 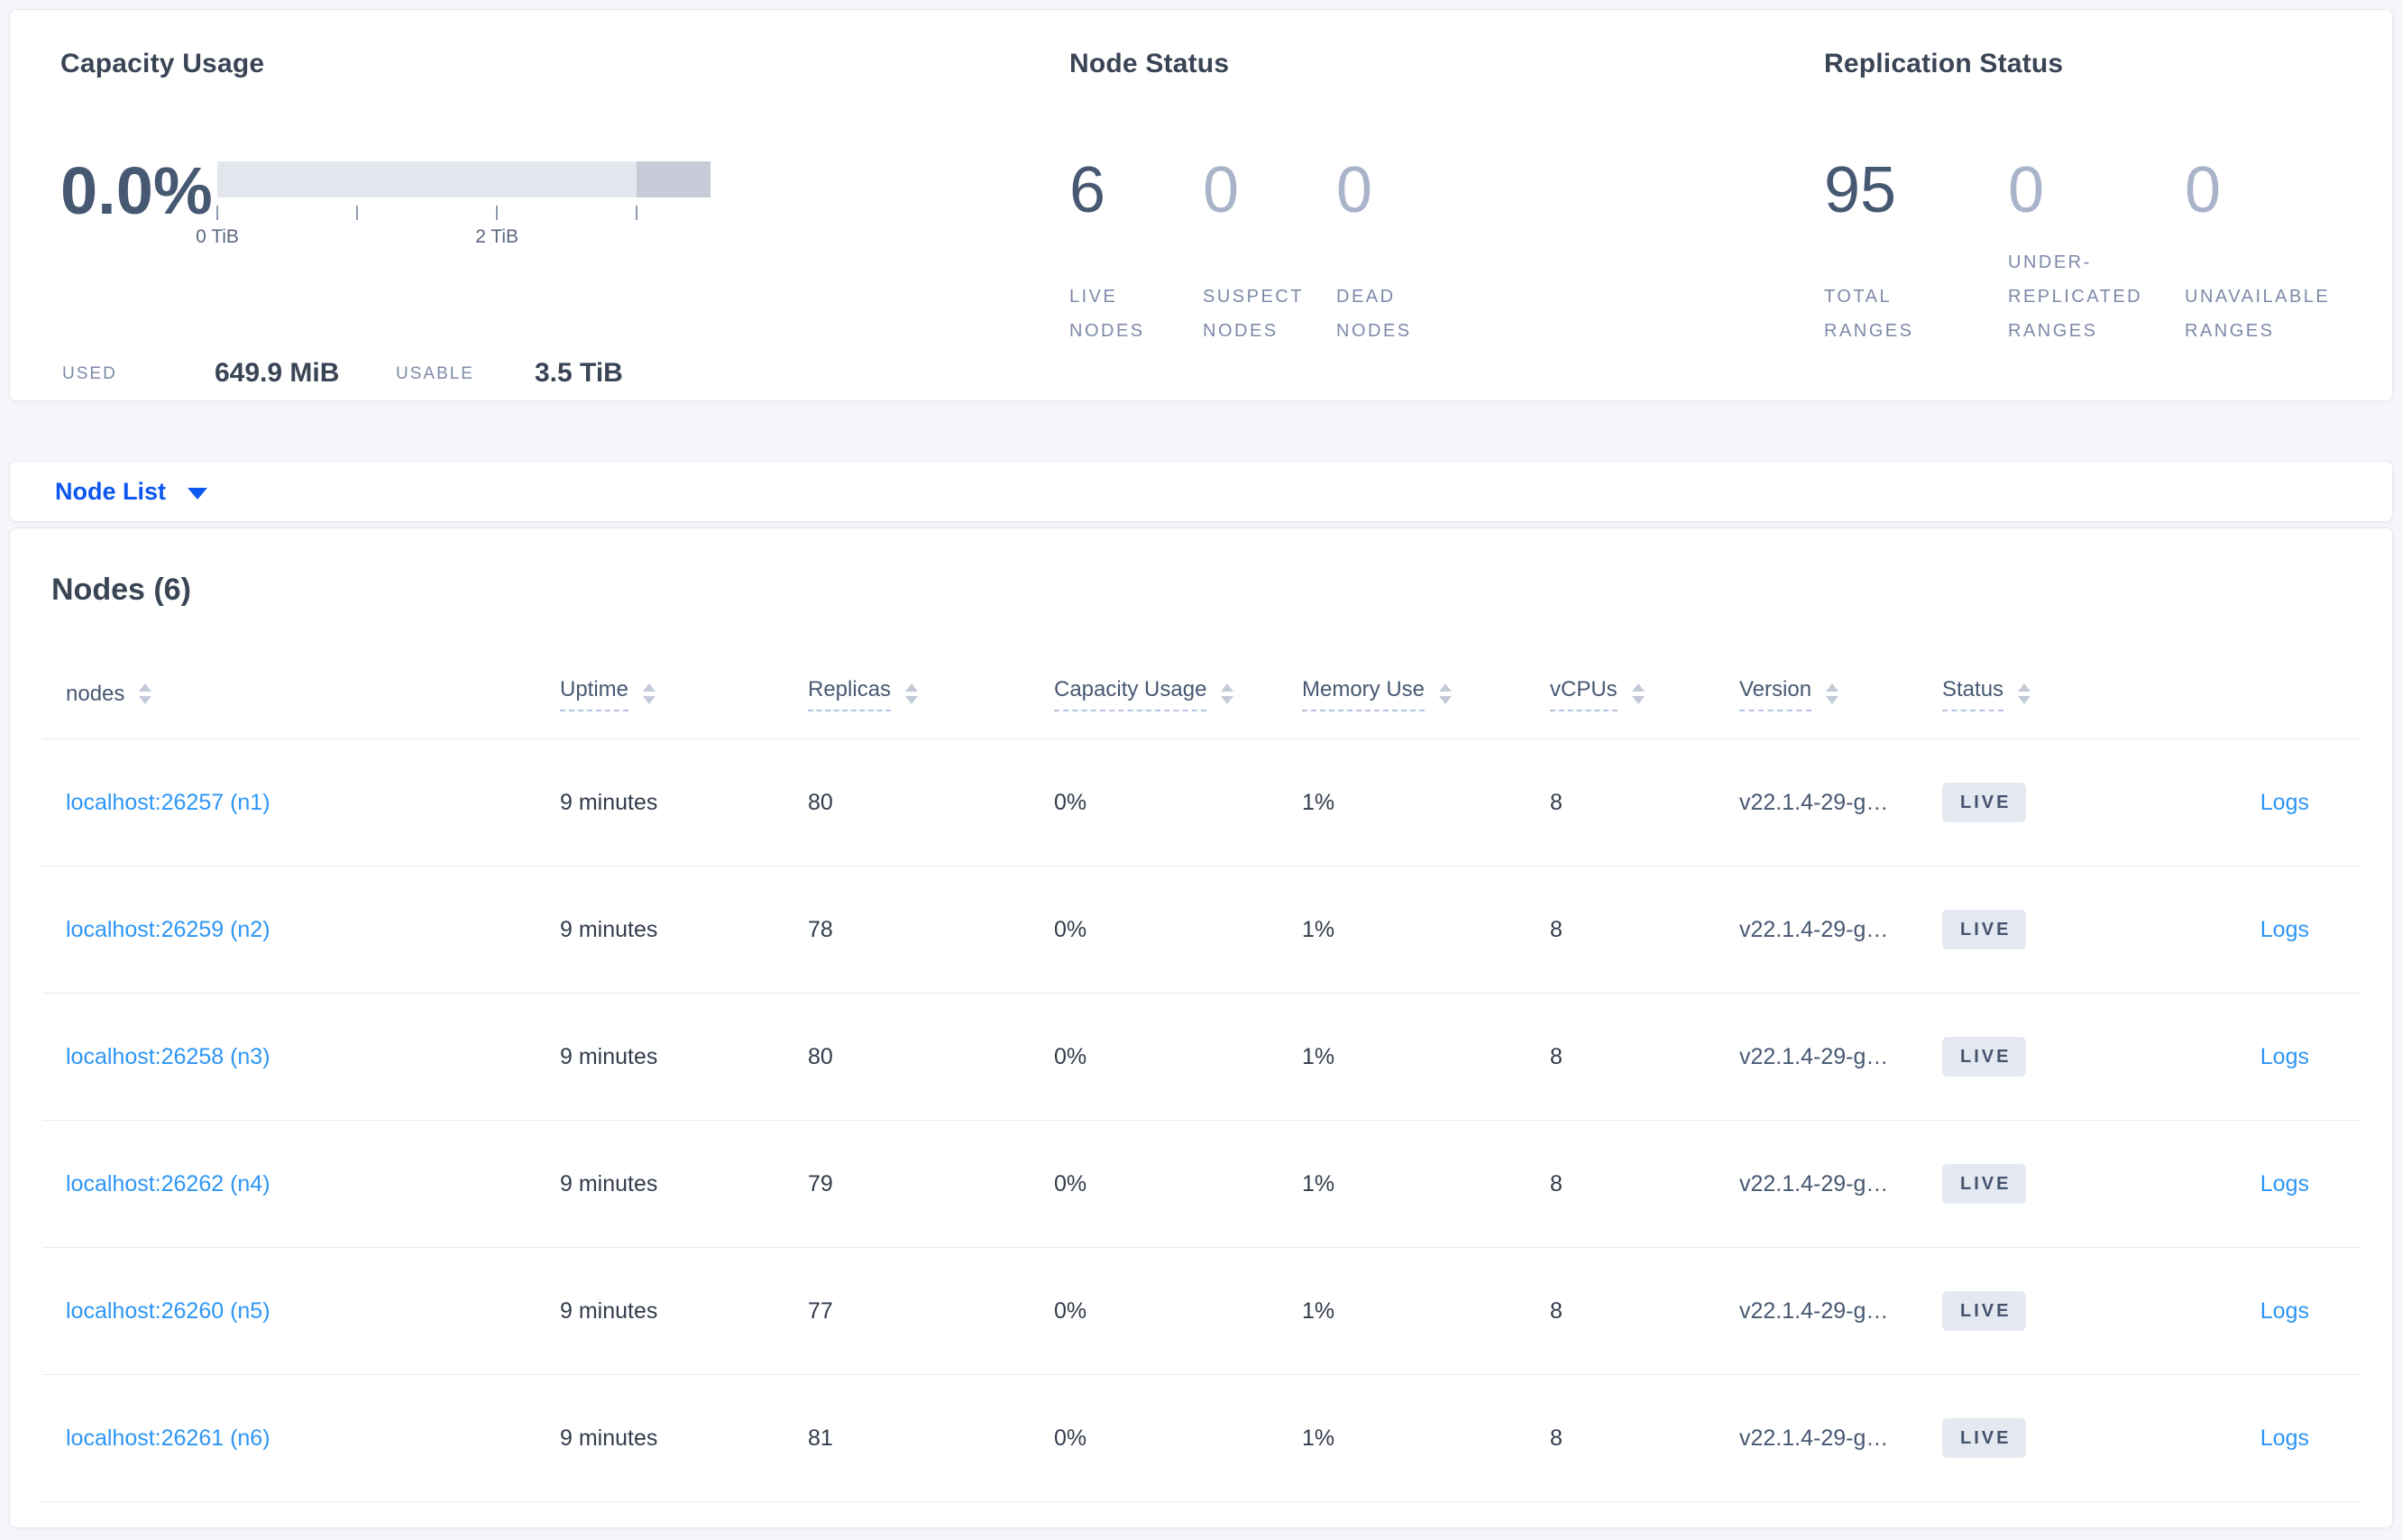 What do you see at coordinates (1374, 314) in the screenshot?
I see `metric-label: DEAD NODES` at bounding box center [1374, 314].